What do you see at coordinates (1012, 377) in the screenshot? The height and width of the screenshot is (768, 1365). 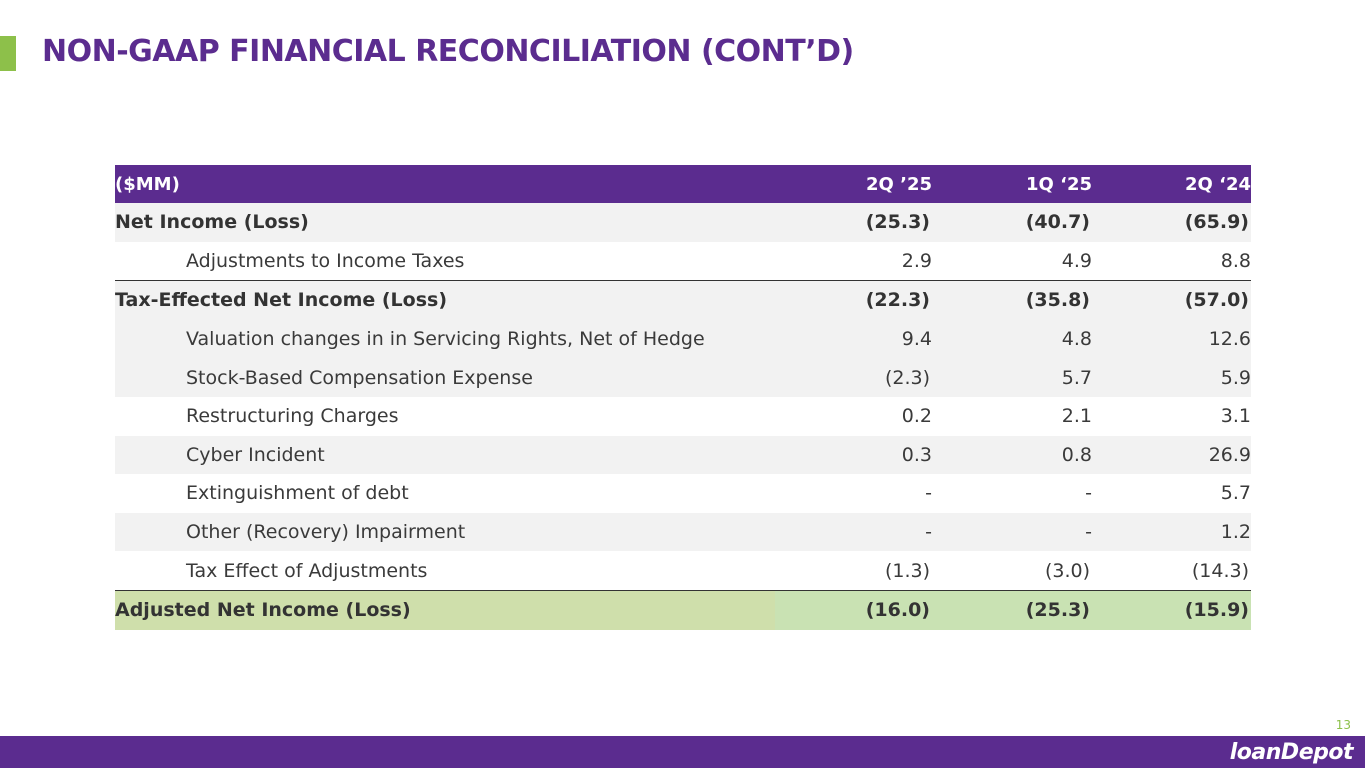 I see `value-1q25: 5.7` at bounding box center [1012, 377].